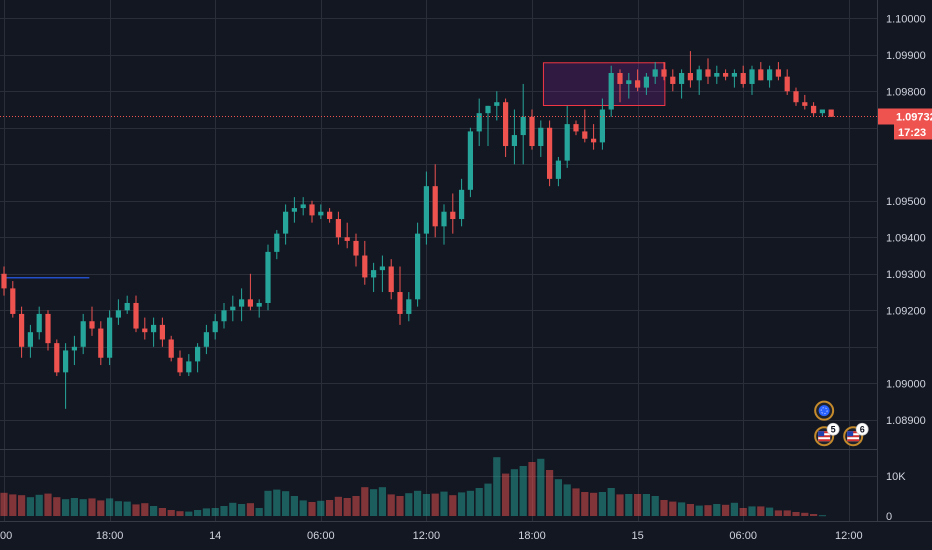 Image resolution: width=932 pixels, height=550 pixels. I want to click on price-tick-label: 1.09900, so click(906, 56).